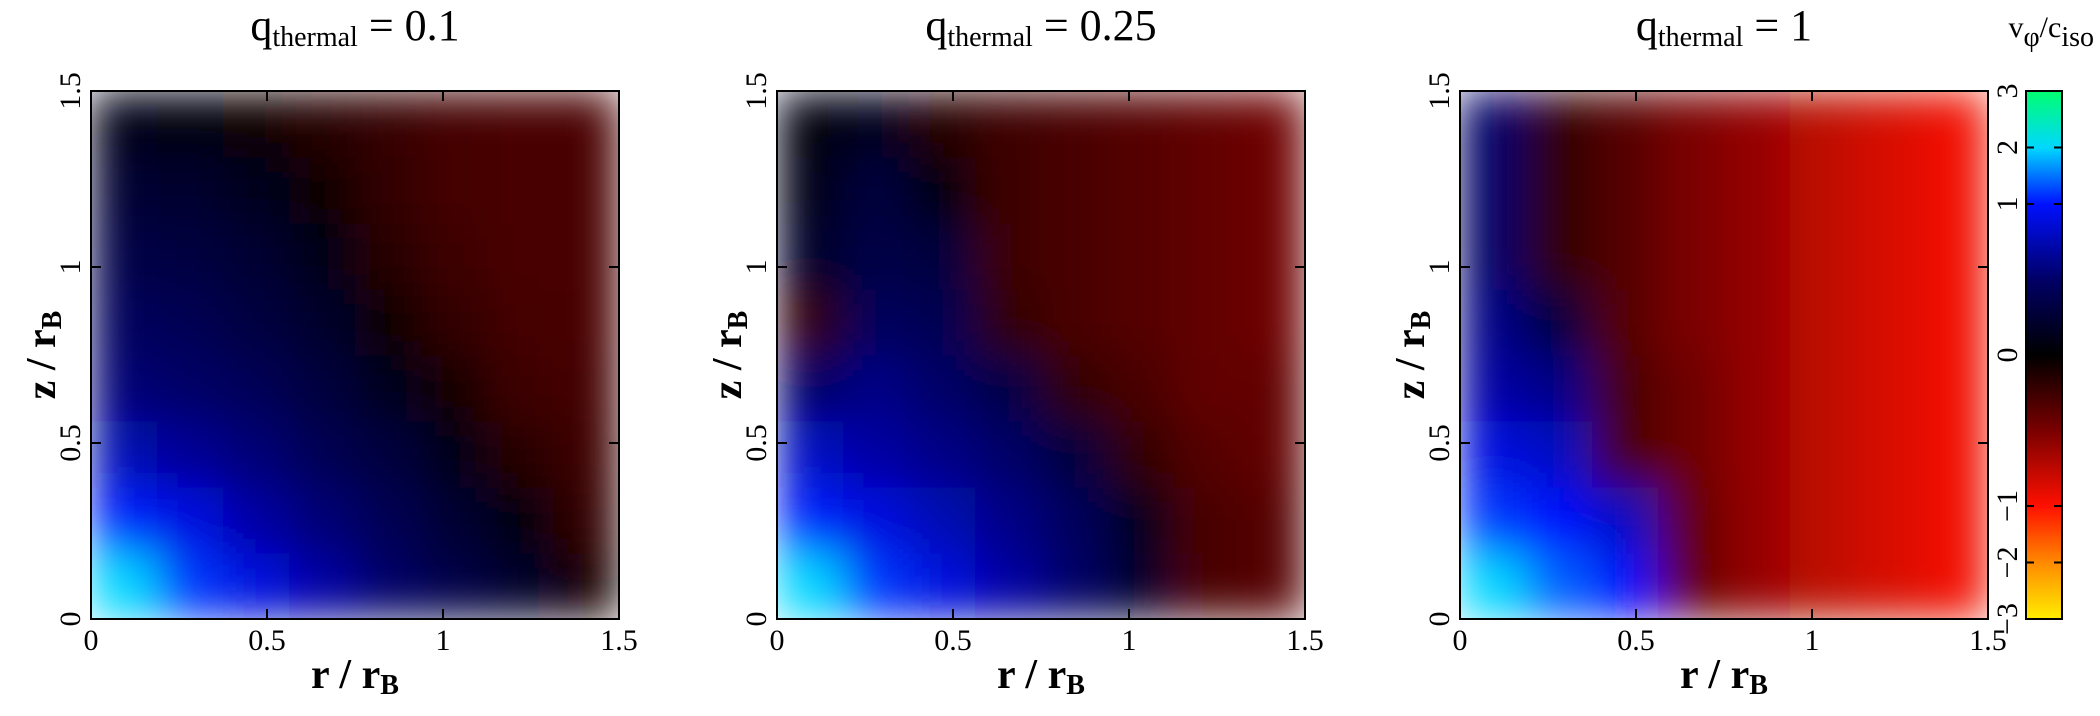 This screenshot has height=716, width=2100. I want to click on label-part: = 0.25, so click(1095, 25).